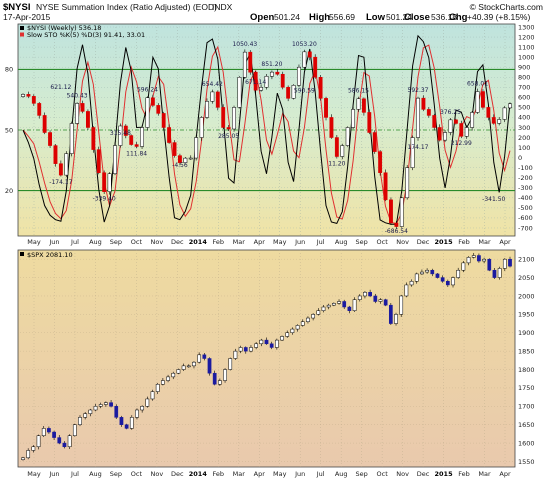 The width and height of the screenshot is (545, 480). Describe the element at coordinates (526, 27) in the screenshot. I see `y-tick-label: 1300` at that location.